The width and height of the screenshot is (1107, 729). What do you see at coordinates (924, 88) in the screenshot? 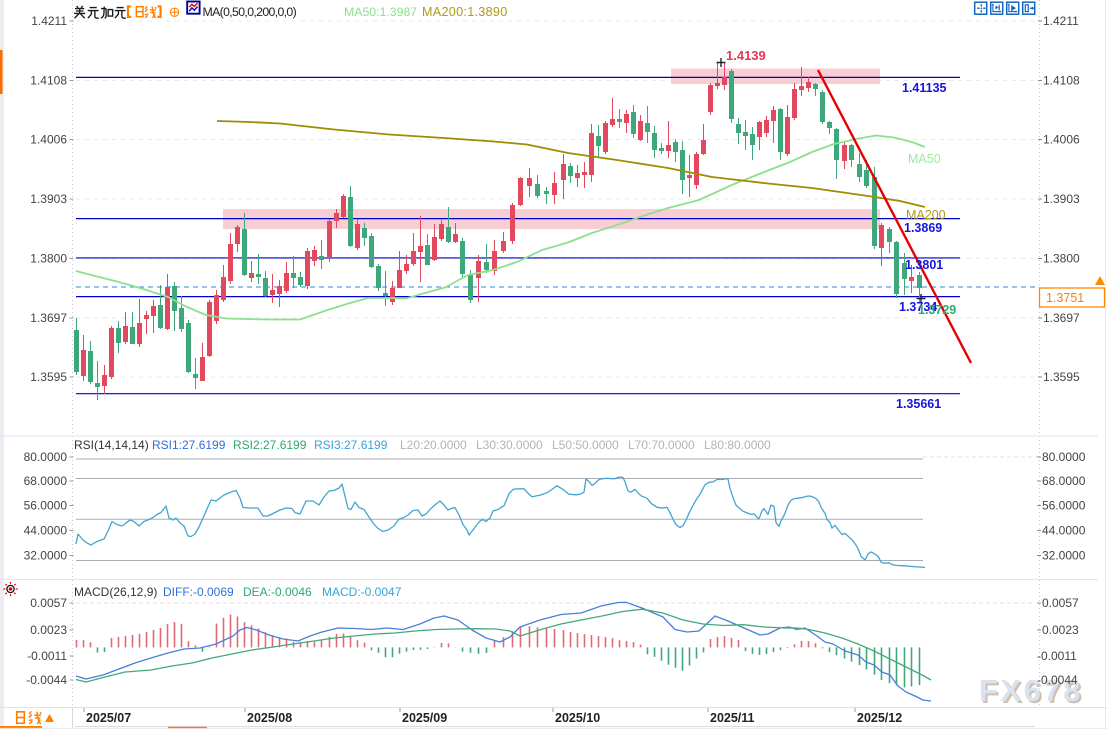
I see `svg-text: 1.41135` at bounding box center [924, 88].